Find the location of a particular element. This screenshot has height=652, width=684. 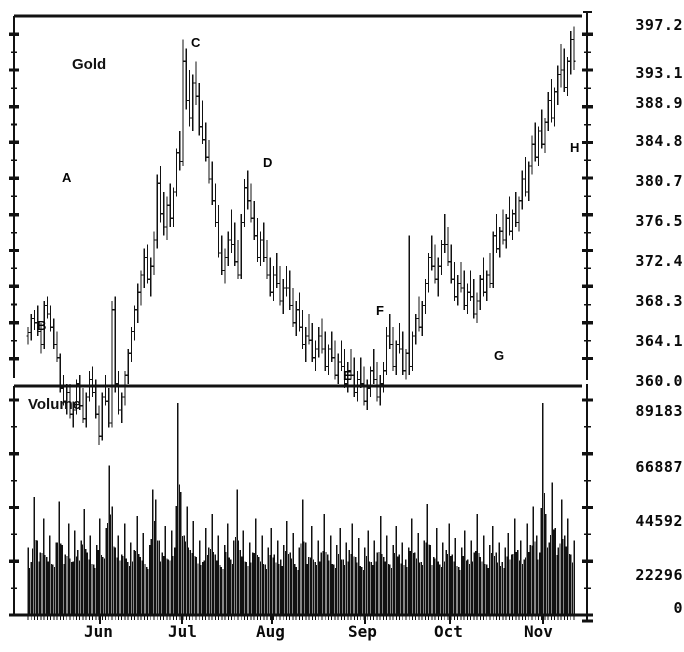

volume-tick-label: 0 is located at coordinates (678, 608).